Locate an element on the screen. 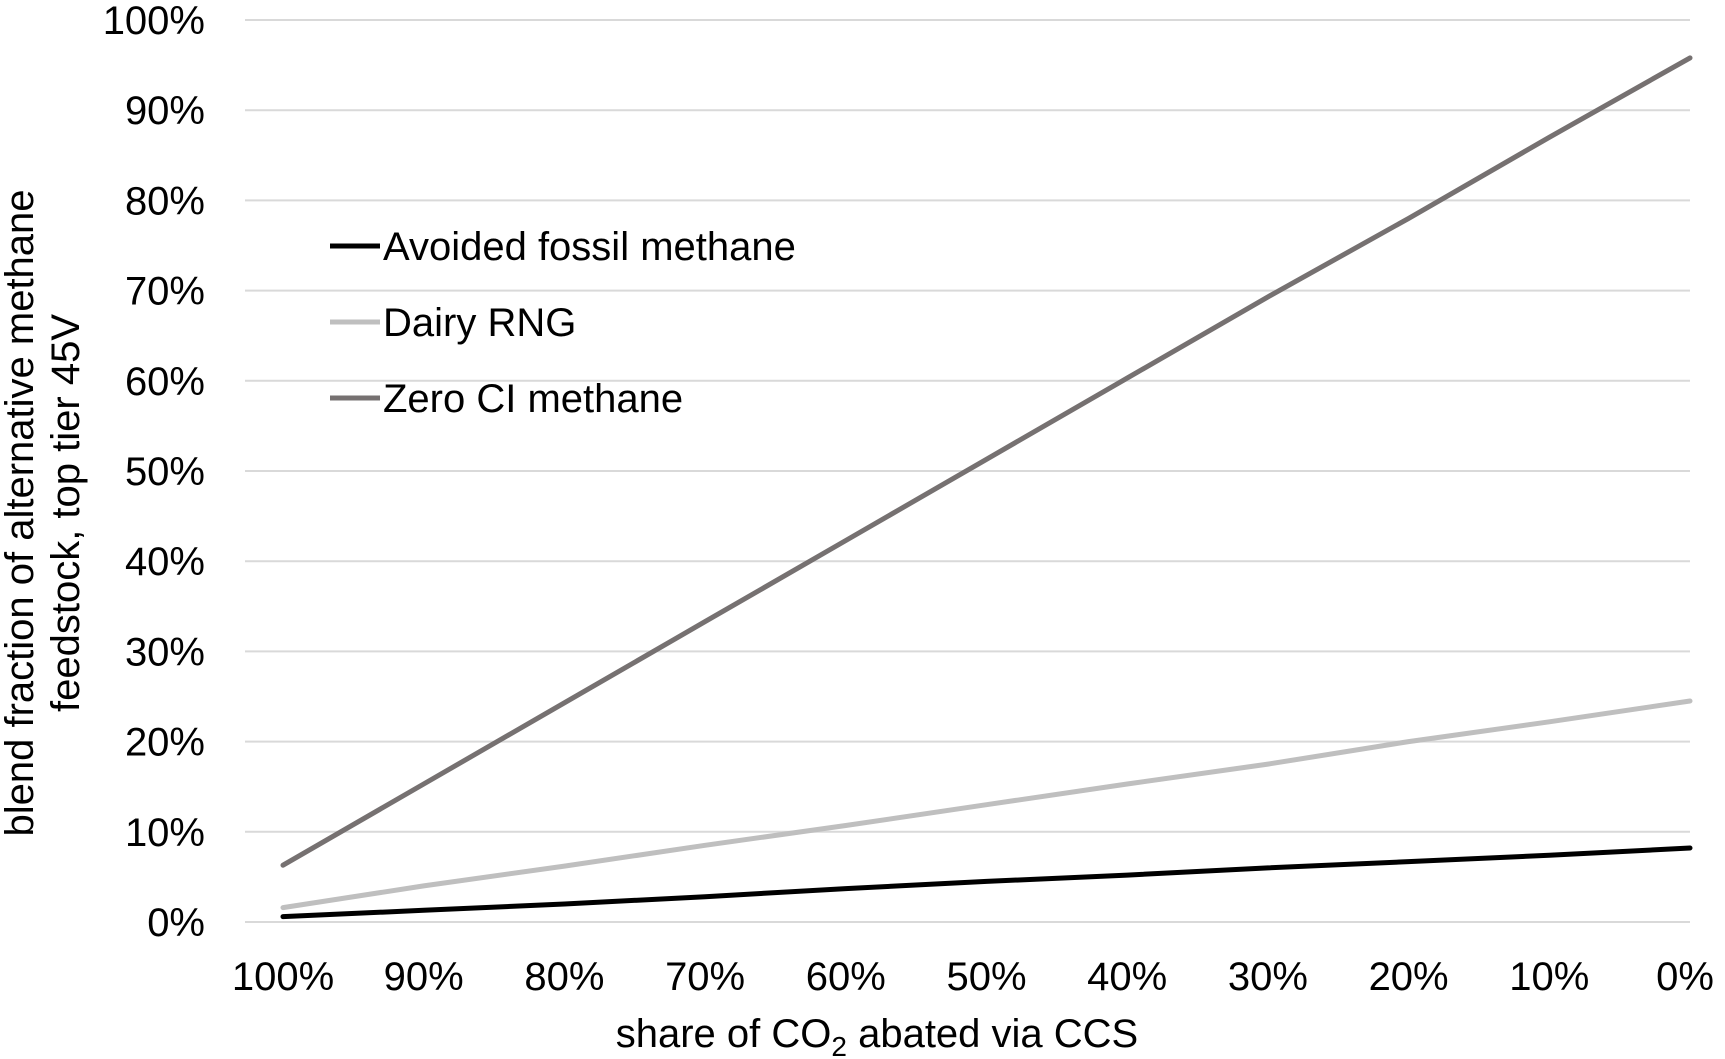 Image resolution: width=1725 pixels, height=1059 pixels. x-axis-tick-labels: 100% 90% 80% 70% 60% 50% 40% 30% 20% 10% 0% is located at coordinates (973, 977).